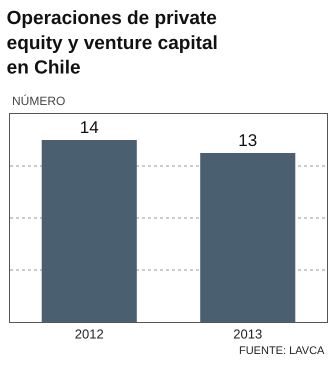 Image resolution: width=333 pixels, height=372 pixels. What do you see at coordinates (112, 43) in the screenshot?
I see `chart-title: Operaciones de private equity y venture capital en Chile` at bounding box center [112, 43].